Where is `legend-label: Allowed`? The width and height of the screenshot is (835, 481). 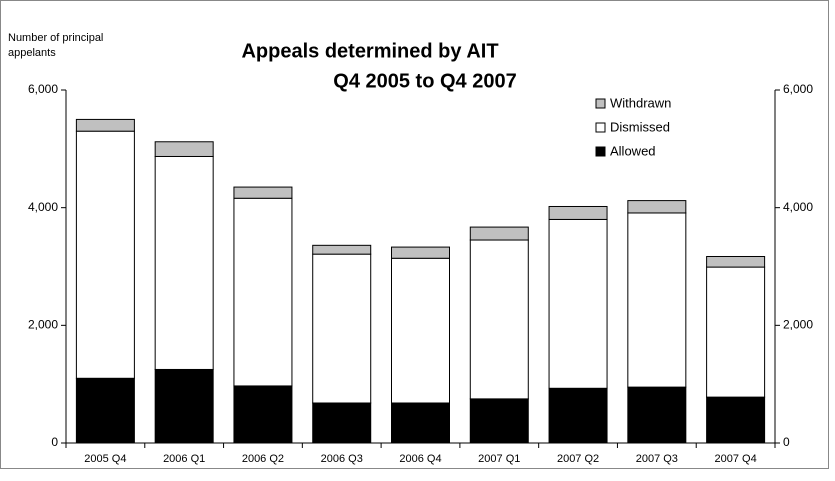 legend-label: Allowed is located at coordinates (633, 150).